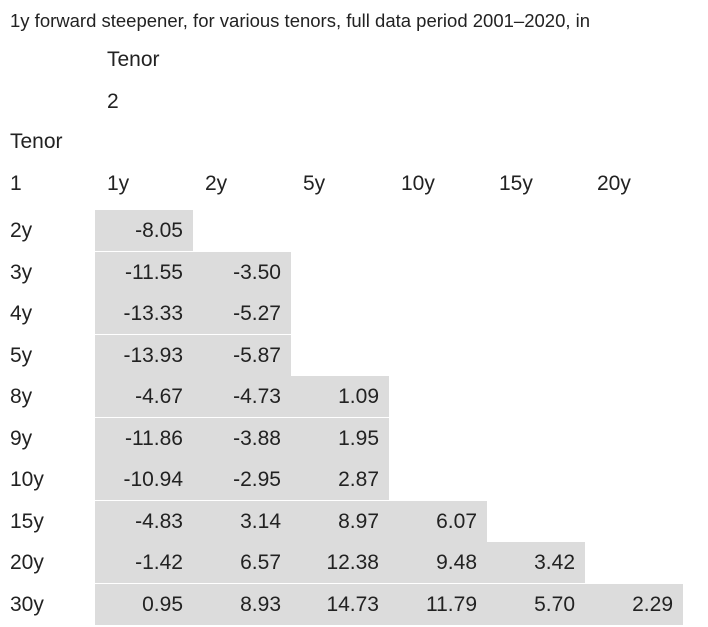 The width and height of the screenshot is (708, 627). Describe the element at coordinates (536, 604) in the screenshot. I see `table-cell: 5.70` at that location.